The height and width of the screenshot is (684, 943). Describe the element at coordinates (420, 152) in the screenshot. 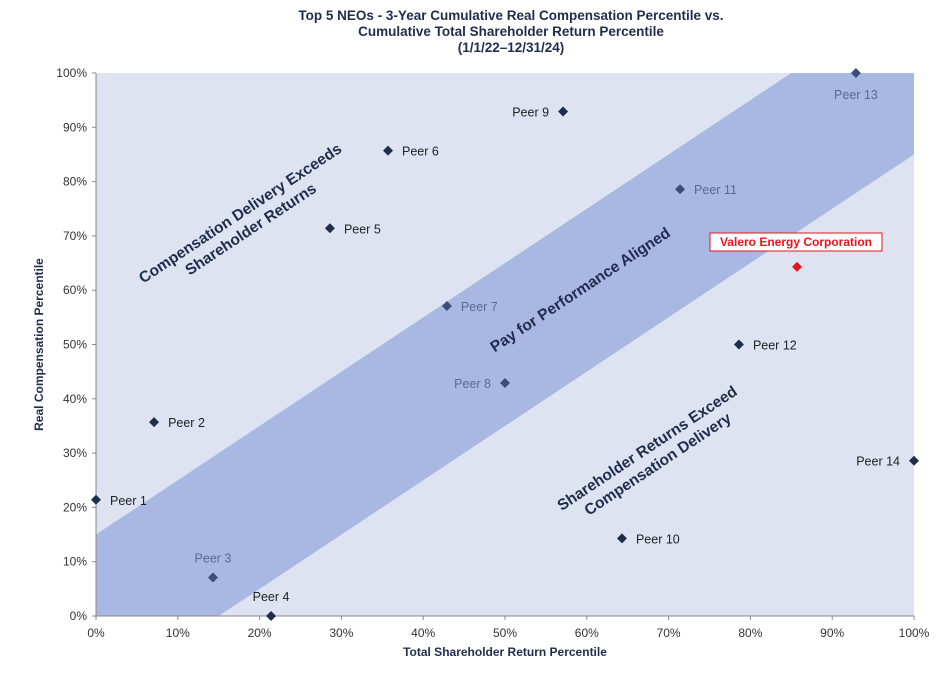

I see `peer-label: Peer 6` at that location.